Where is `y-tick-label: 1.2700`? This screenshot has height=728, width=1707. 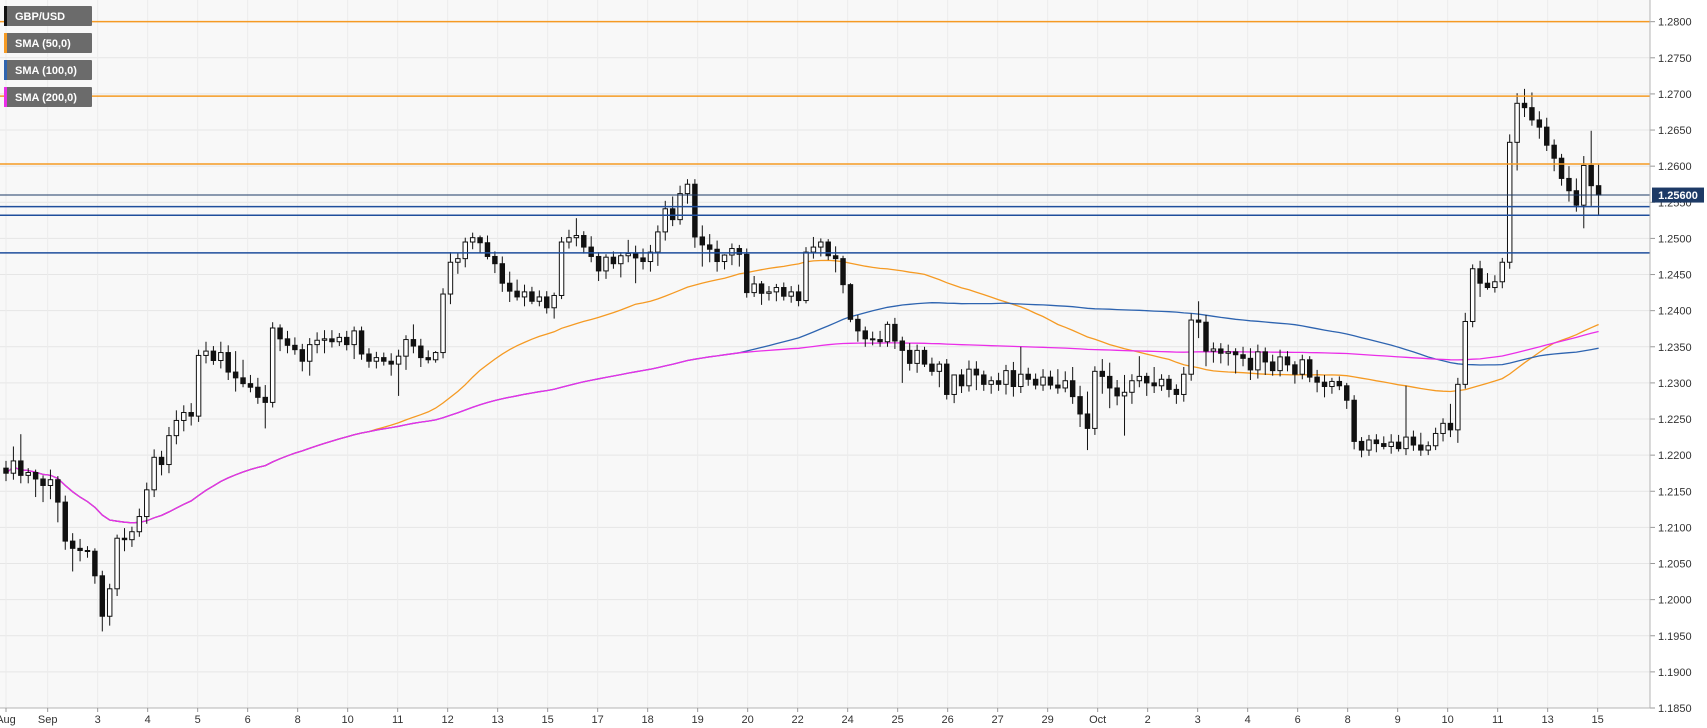
y-tick-label: 1.2700 is located at coordinates (1675, 95).